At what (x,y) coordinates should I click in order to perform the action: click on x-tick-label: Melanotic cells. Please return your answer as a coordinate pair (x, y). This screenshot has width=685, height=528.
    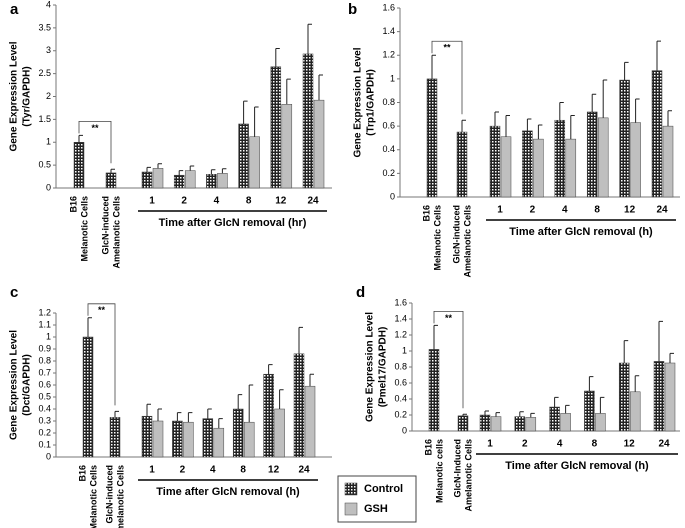
    Looking at the image, I should click on (439, 471).